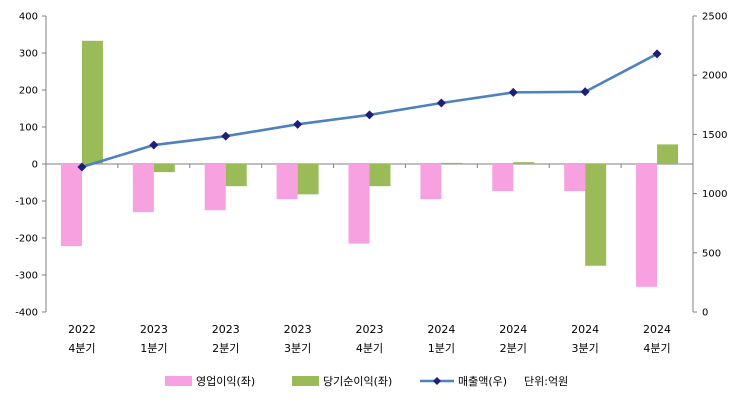 The height and width of the screenshot is (403, 743). Describe the element at coordinates (711, 253) in the screenshot. I see `right-tick-label: 500` at that location.